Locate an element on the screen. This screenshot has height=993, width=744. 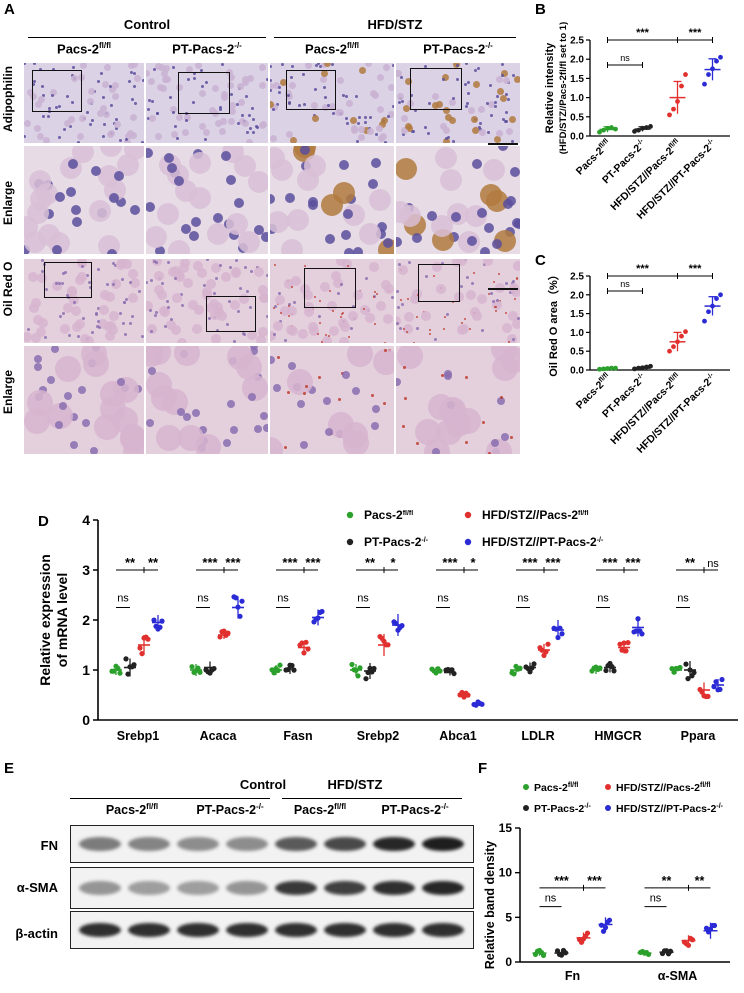
histo-tile-r2-c3 is located at coordinates (332, 200).